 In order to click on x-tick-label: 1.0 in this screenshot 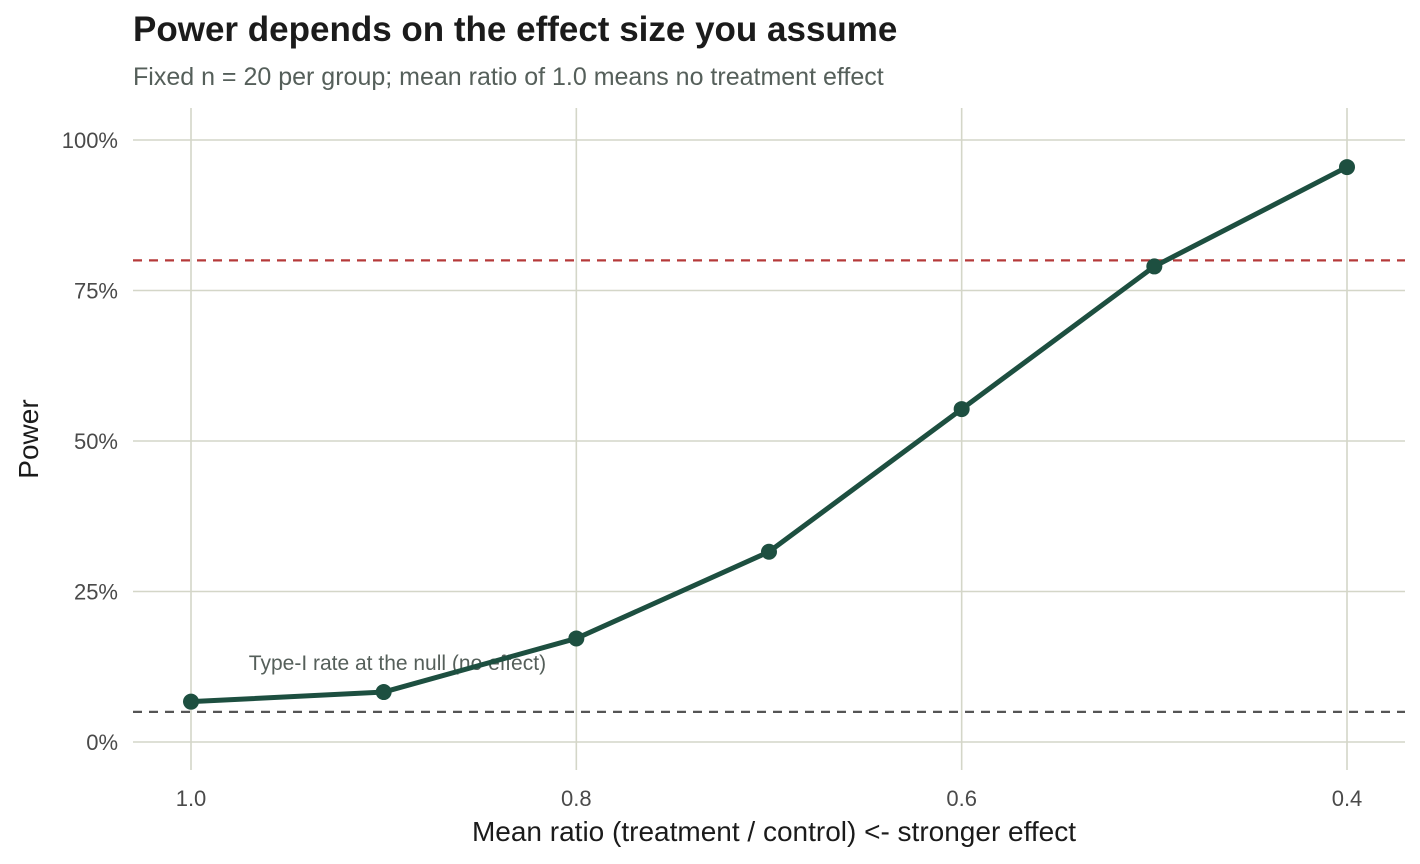, I will do `click(191, 798)`.